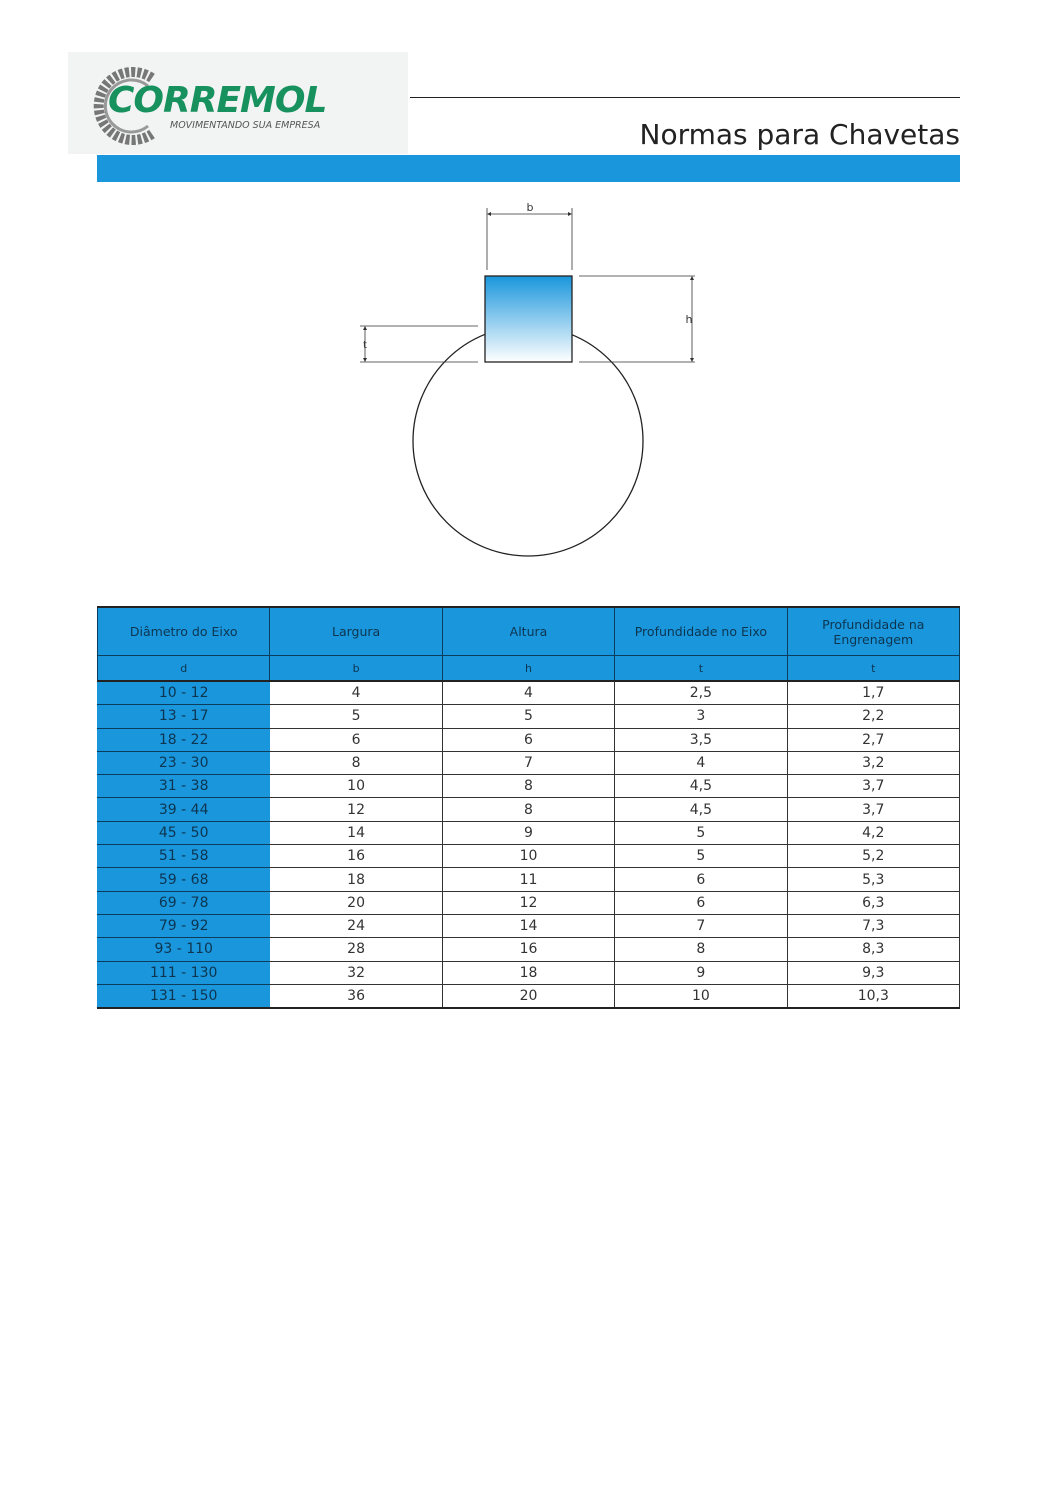  I want to click on logo: CORREMOL MOVIMENTANDO SUA EMPRESA, so click(238, 103).